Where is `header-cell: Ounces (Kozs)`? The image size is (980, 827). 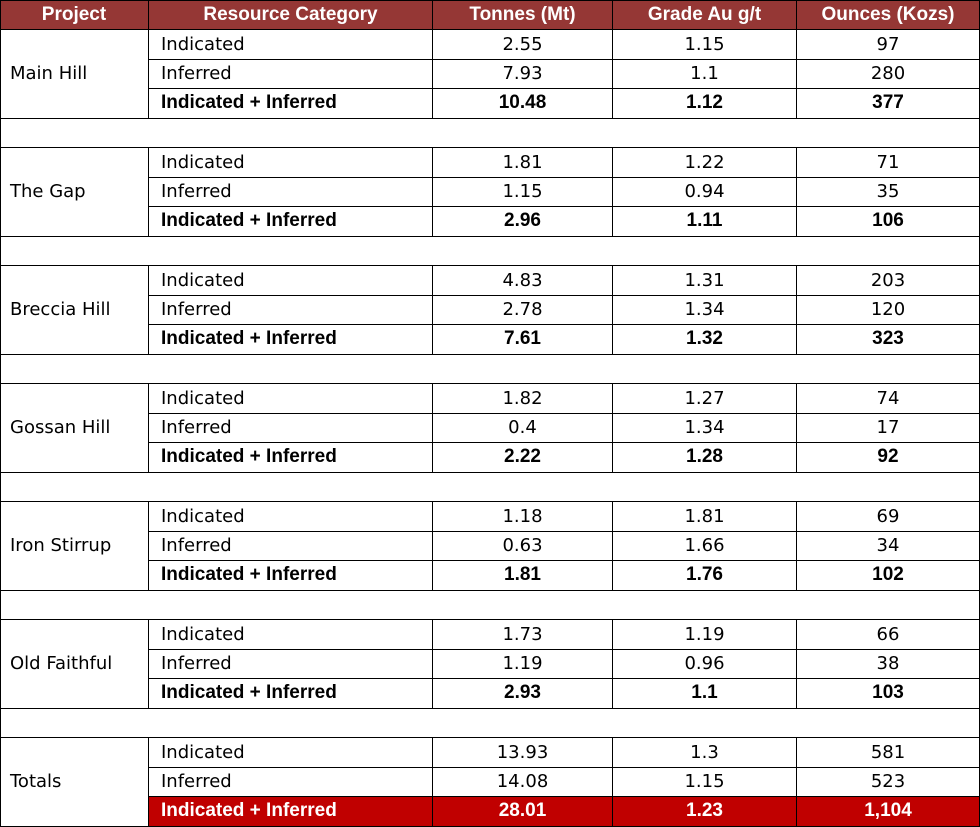
header-cell: Ounces (Kozs) is located at coordinates (888, 15).